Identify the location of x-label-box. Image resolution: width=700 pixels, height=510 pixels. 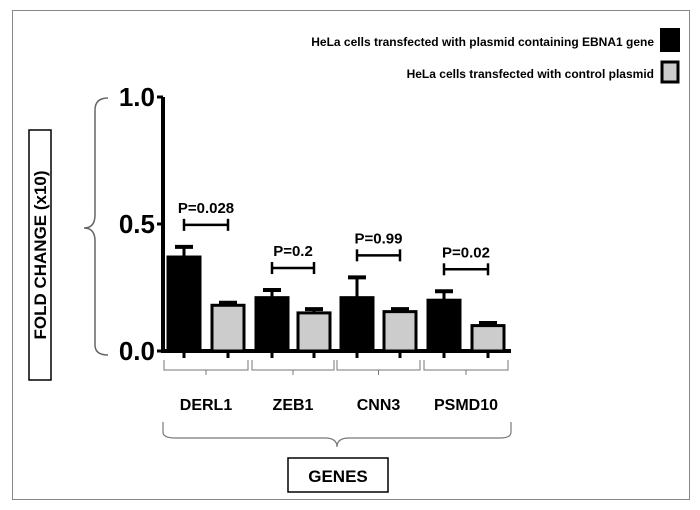
(338, 475).